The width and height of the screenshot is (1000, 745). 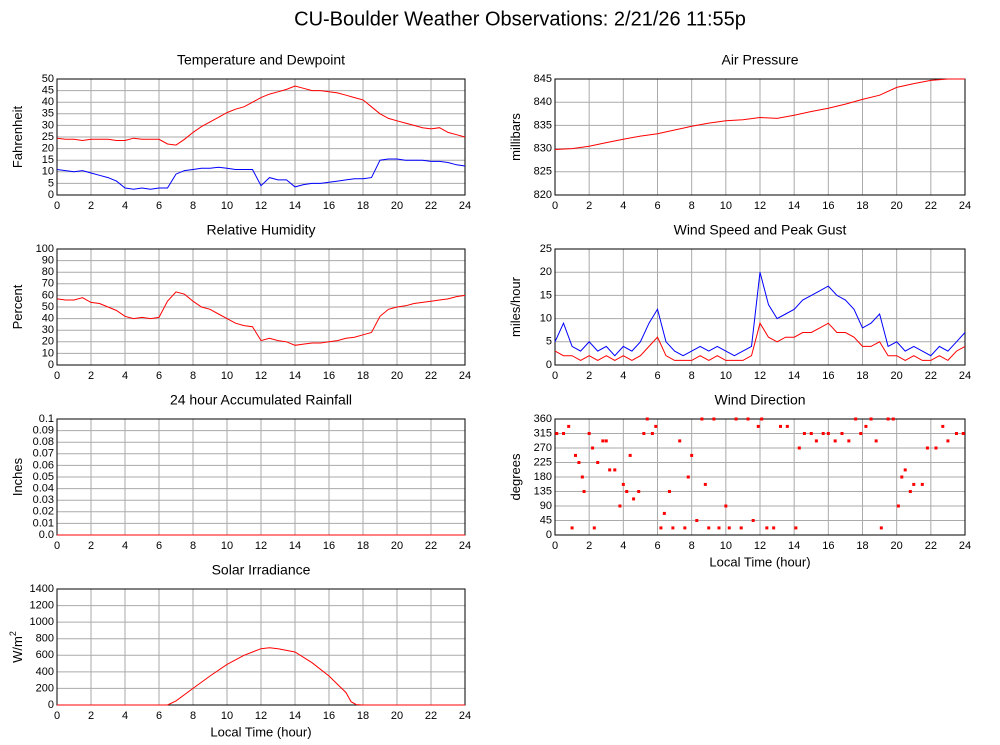 I want to click on y-tick-label: 100, so click(x=45, y=249).